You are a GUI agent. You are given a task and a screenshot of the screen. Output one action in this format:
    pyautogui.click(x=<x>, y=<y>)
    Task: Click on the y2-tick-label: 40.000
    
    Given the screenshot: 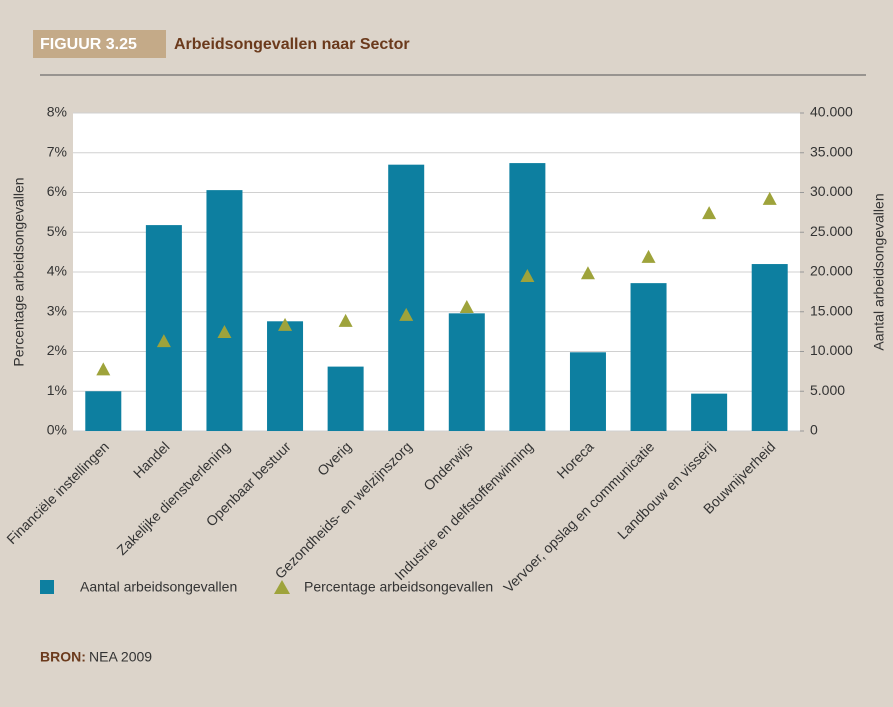 What is the action you would take?
    pyautogui.click(x=831, y=112)
    